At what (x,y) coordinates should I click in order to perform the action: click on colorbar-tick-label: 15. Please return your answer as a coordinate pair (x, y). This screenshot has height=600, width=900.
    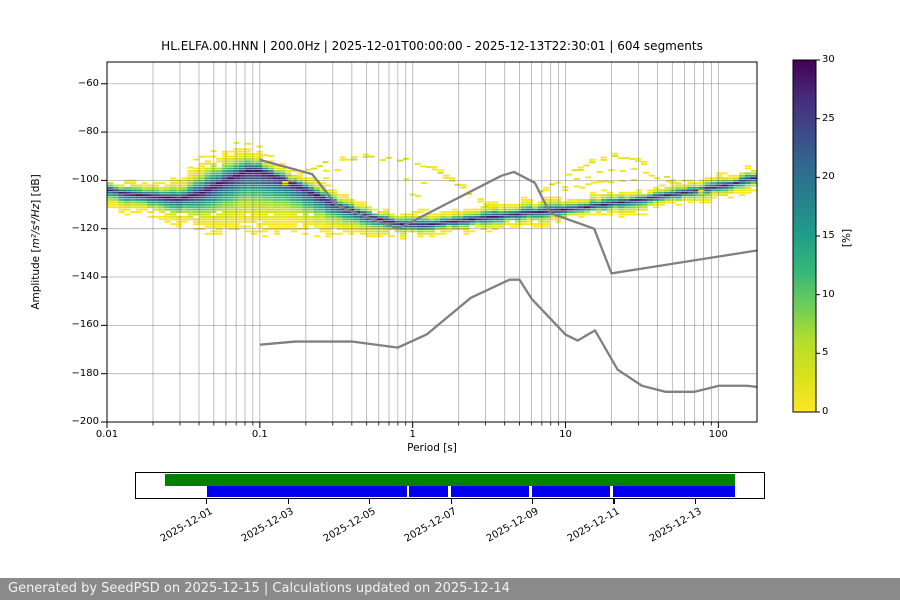
    Looking at the image, I should click on (828, 235).